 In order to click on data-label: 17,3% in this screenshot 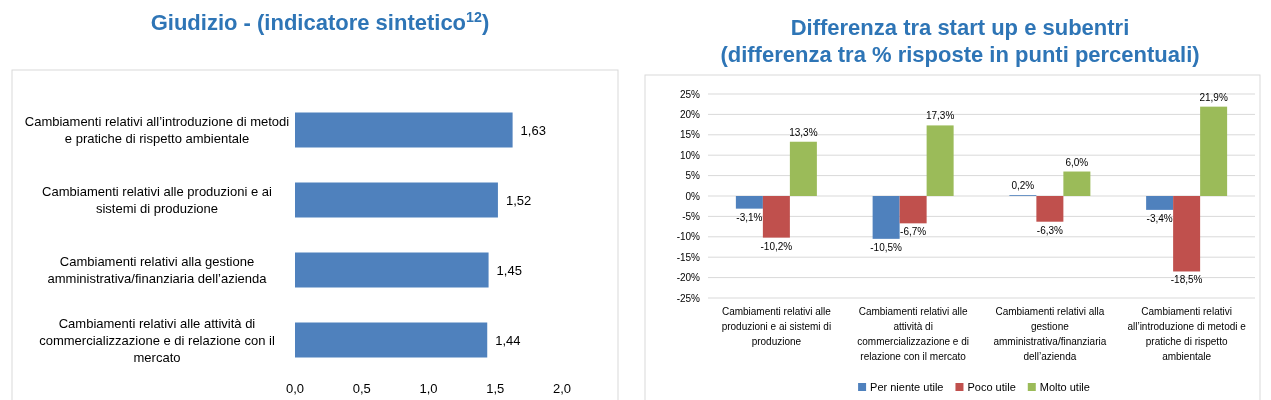, I will do `click(940, 116)`.